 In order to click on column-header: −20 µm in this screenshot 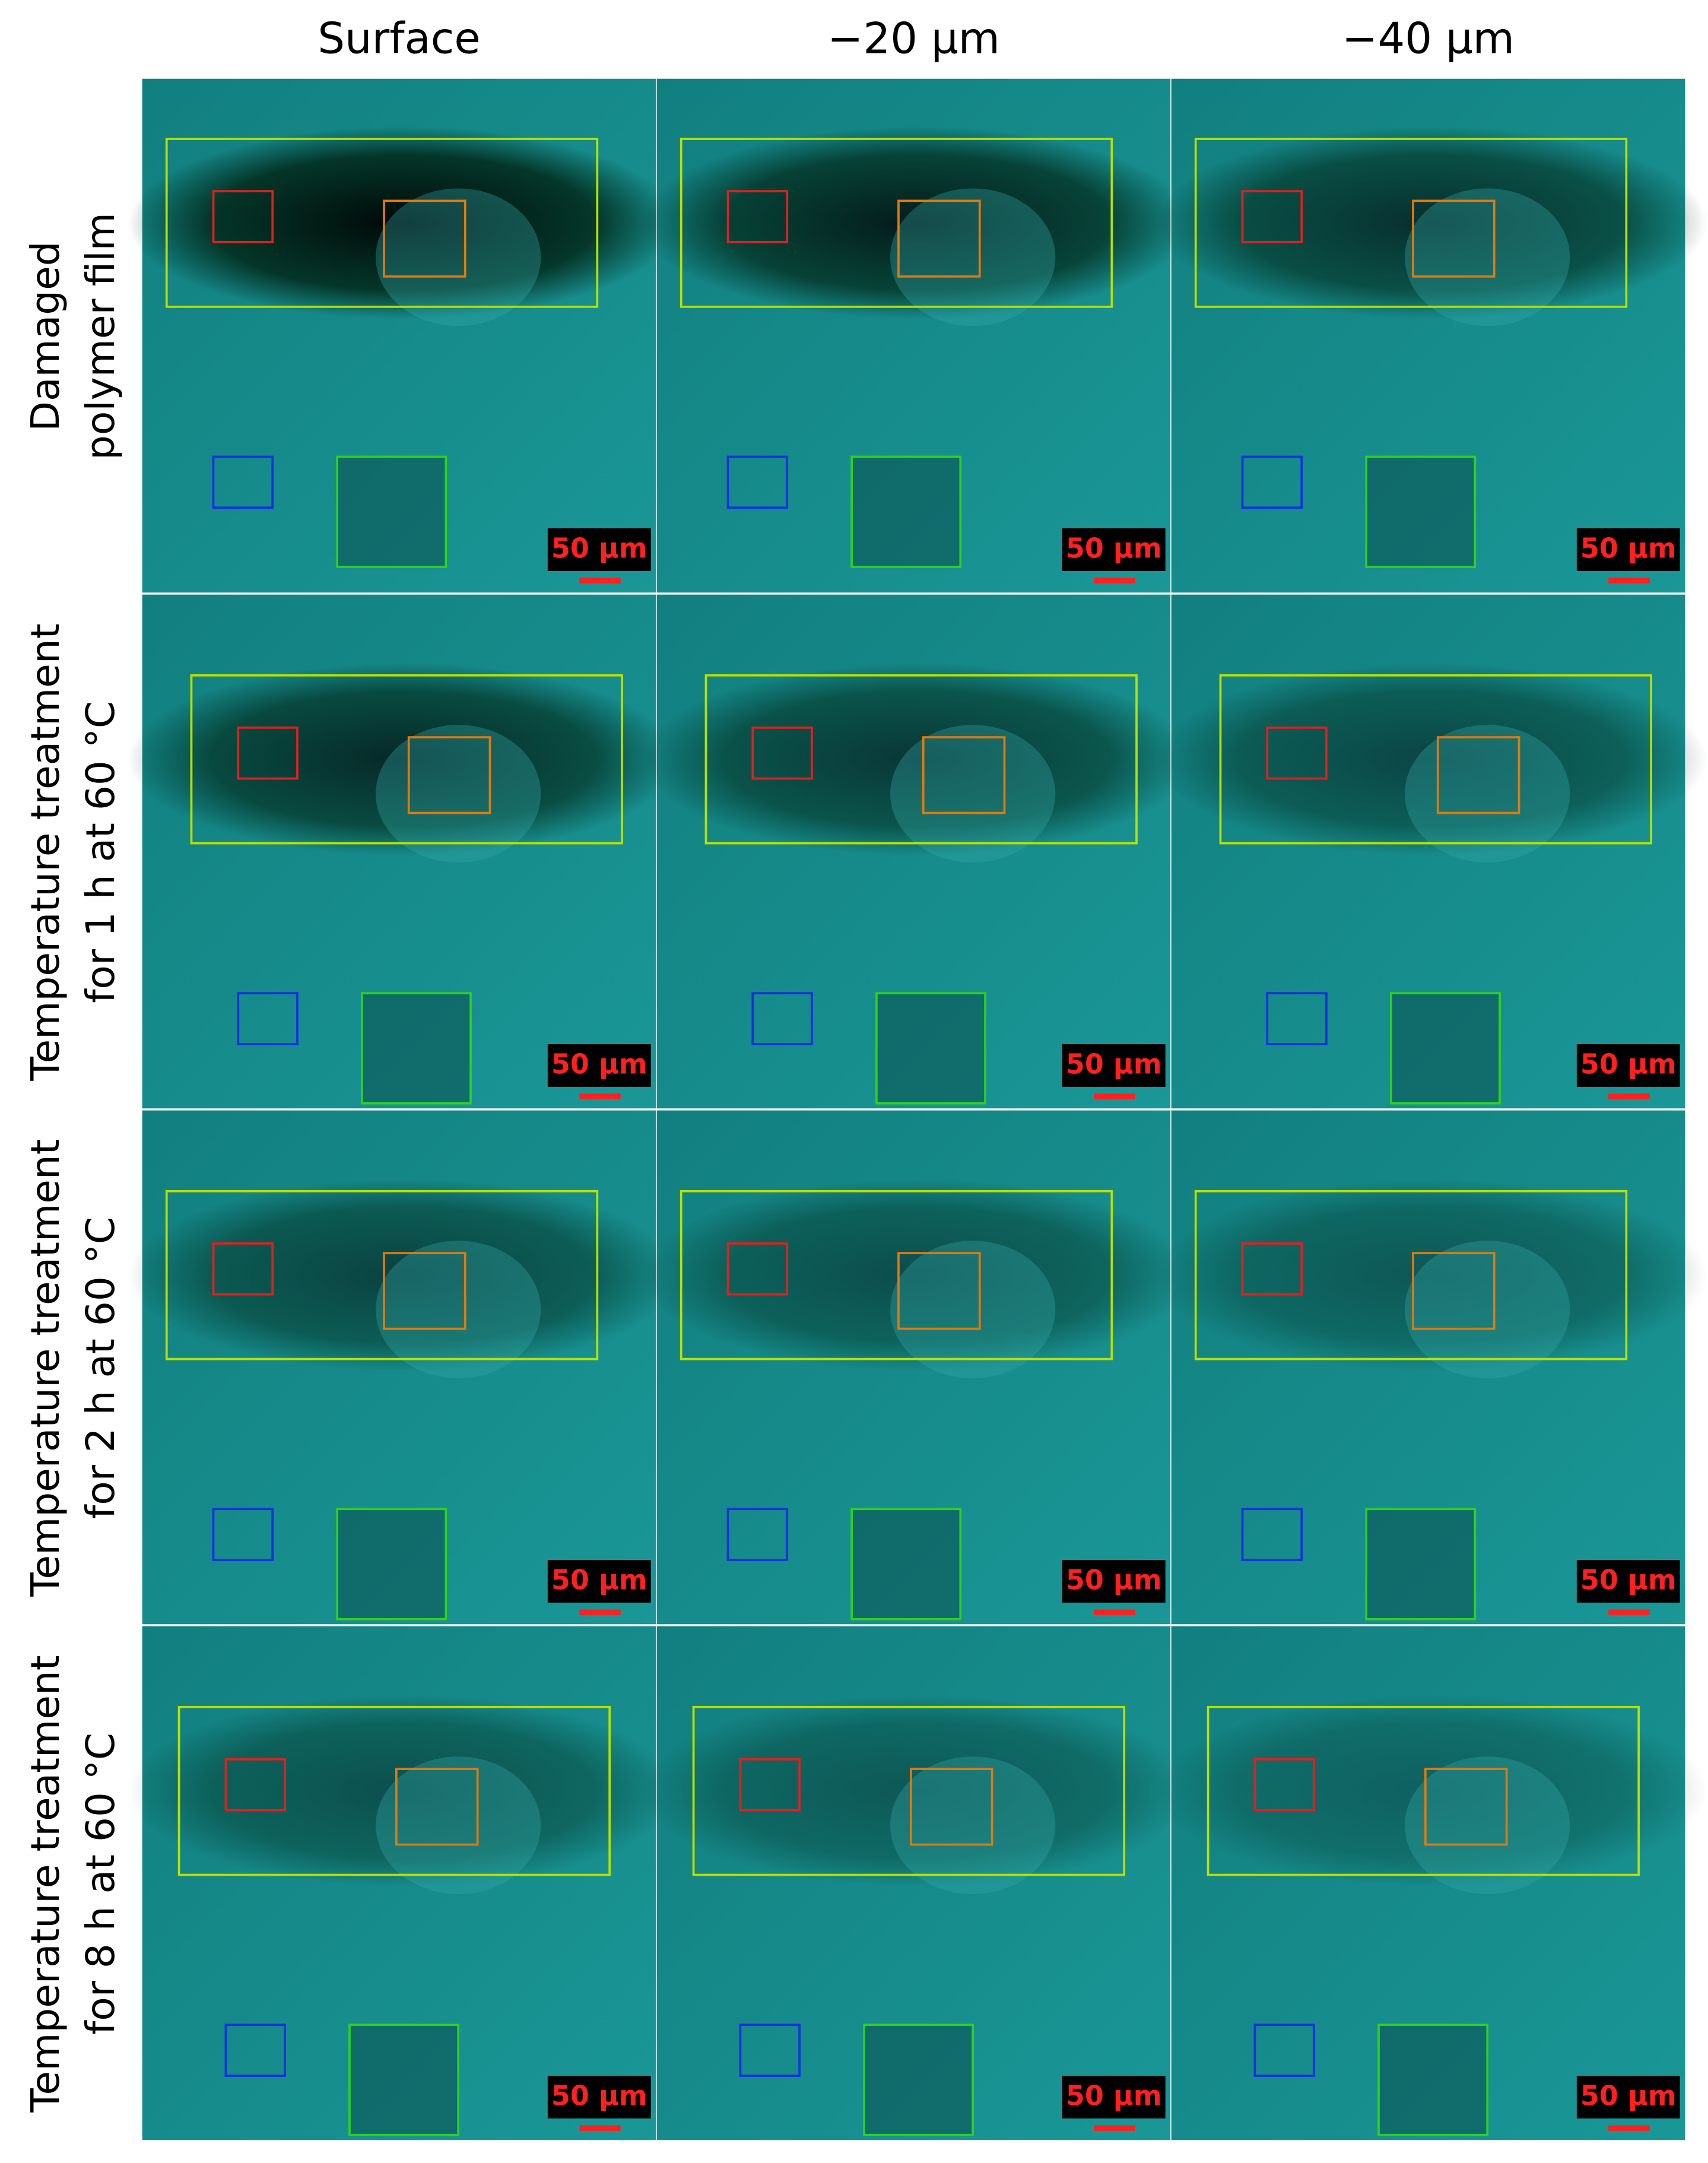, I will do `click(913, 39)`.